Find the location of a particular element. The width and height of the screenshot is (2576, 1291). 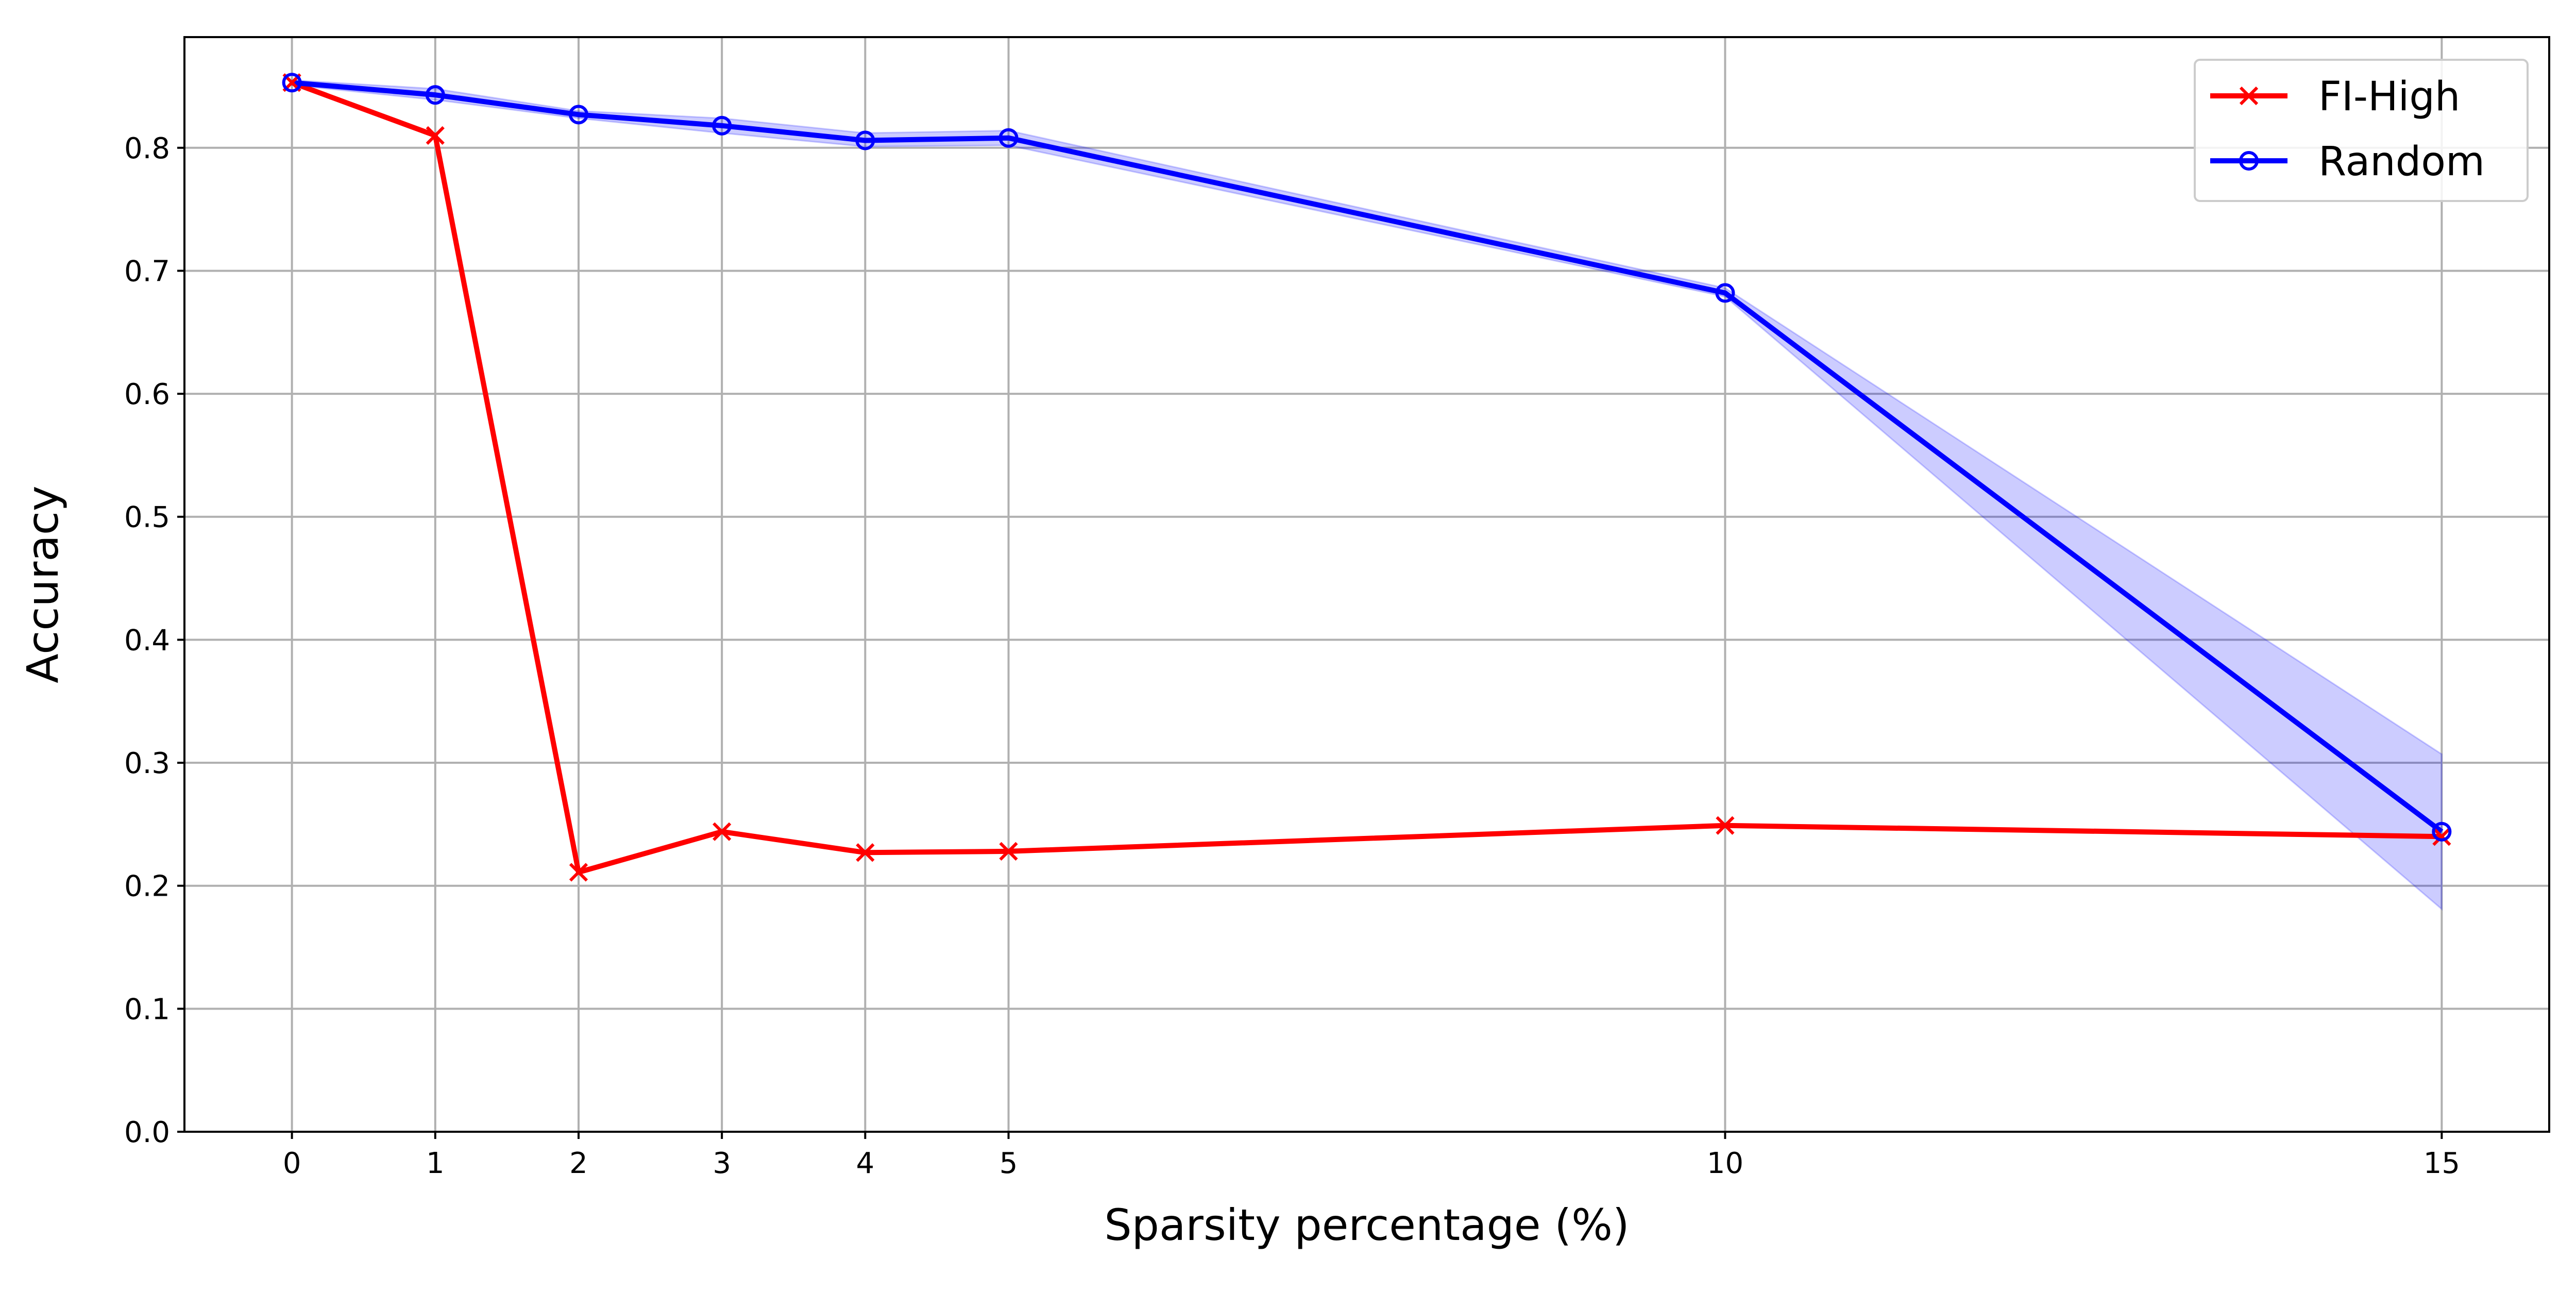

y-tick-label: 0.3 is located at coordinates (147, 763).